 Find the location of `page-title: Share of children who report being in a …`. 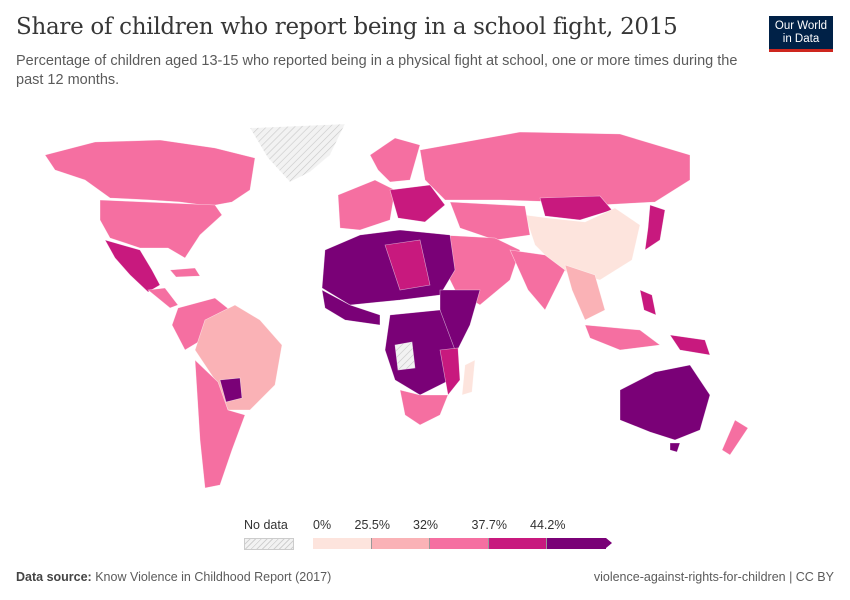

page-title: Share of children who report being in a … is located at coordinates (347, 27).